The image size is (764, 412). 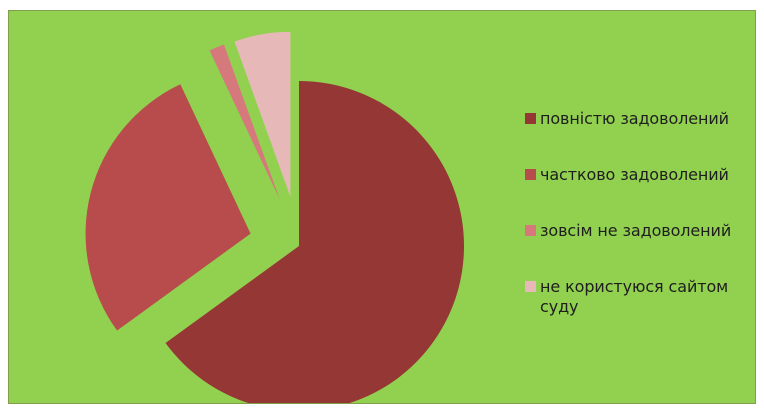 I want to click on legend-label: частково задоволений, so click(x=634, y=174).